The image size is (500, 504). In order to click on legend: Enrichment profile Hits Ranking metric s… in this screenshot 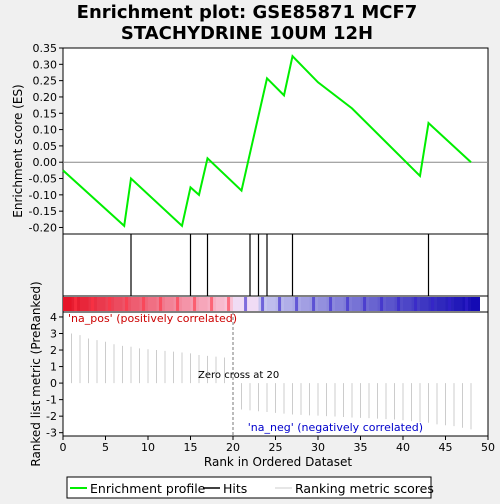, I will do `click(250, 487)`.